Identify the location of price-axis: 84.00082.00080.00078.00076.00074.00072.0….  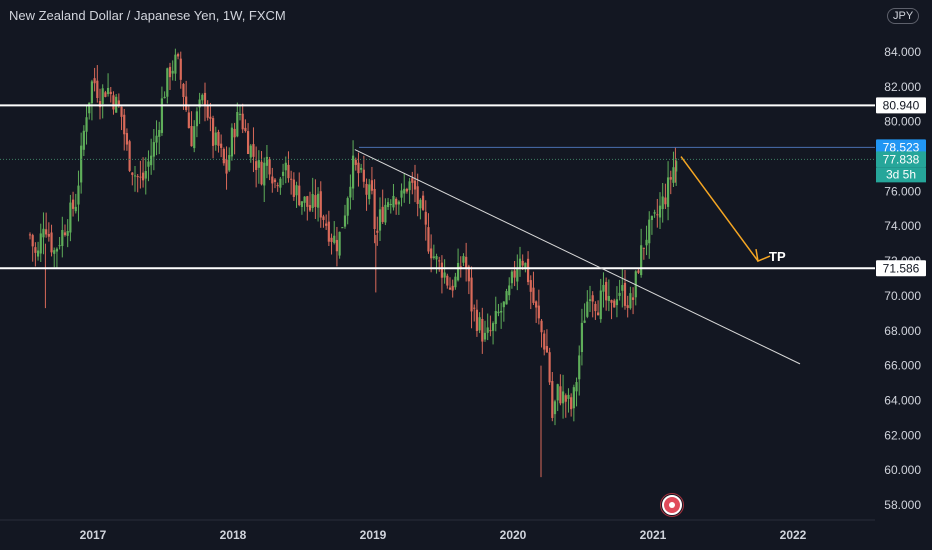
(902, 278).